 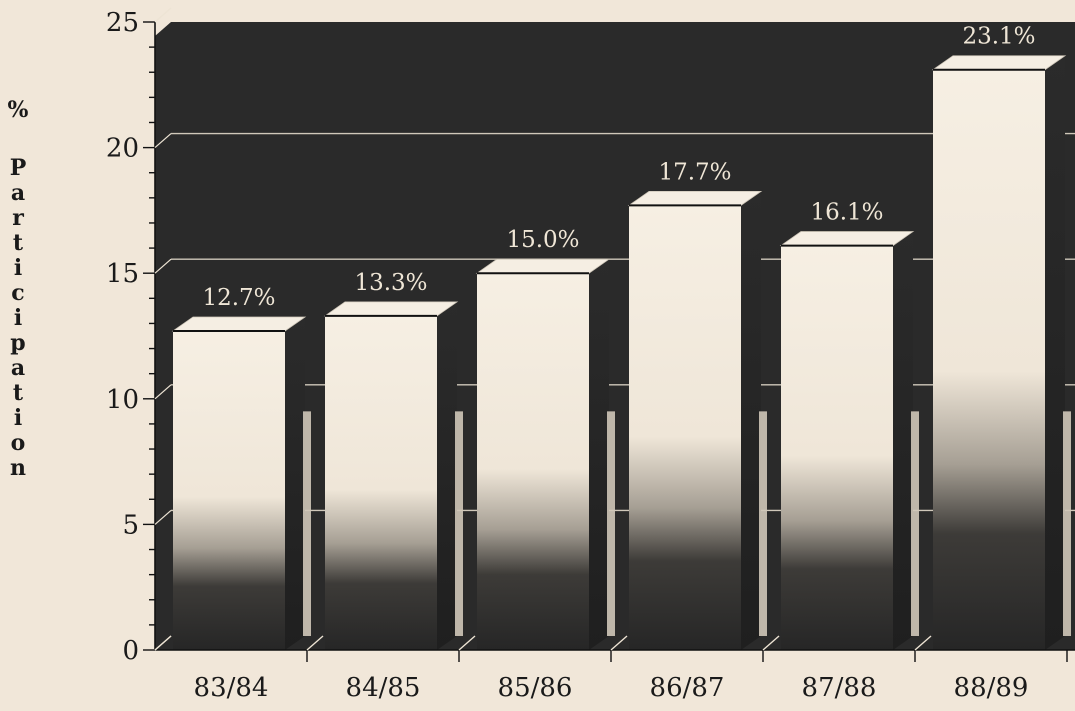 What do you see at coordinates (18, 468) in the screenshot?
I see `y-axis-title-char: n` at bounding box center [18, 468].